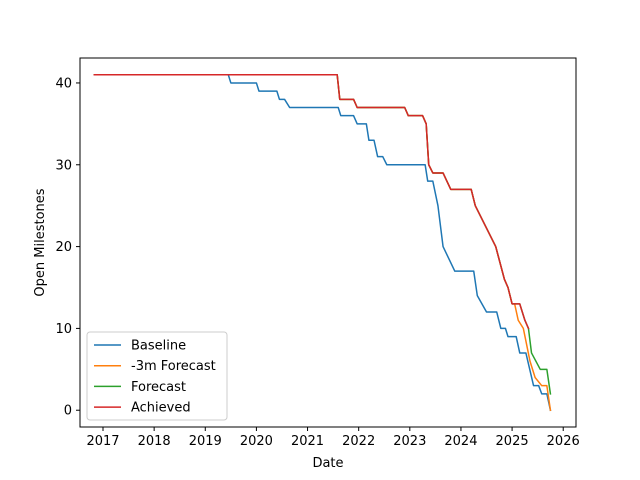 Image resolution: width=640 pixels, height=480 pixels. Describe the element at coordinates (460, 441) in the screenshot. I see `x-tick-label: 2024` at that location.